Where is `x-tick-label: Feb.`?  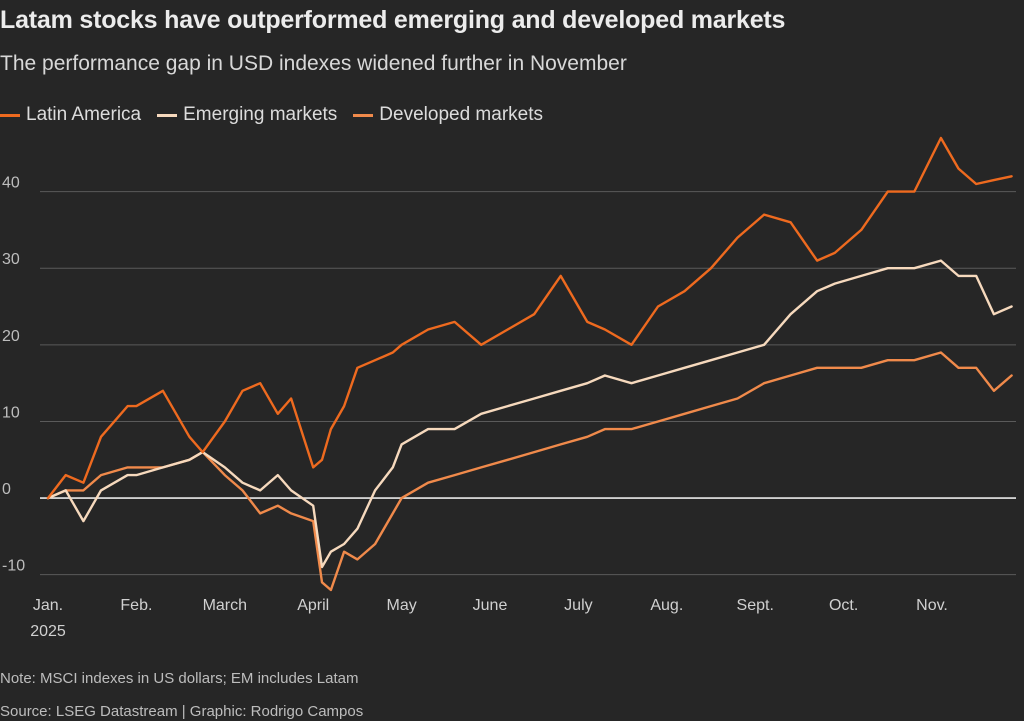 x-tick-label: Feb. is located at coordinates (136, 605).